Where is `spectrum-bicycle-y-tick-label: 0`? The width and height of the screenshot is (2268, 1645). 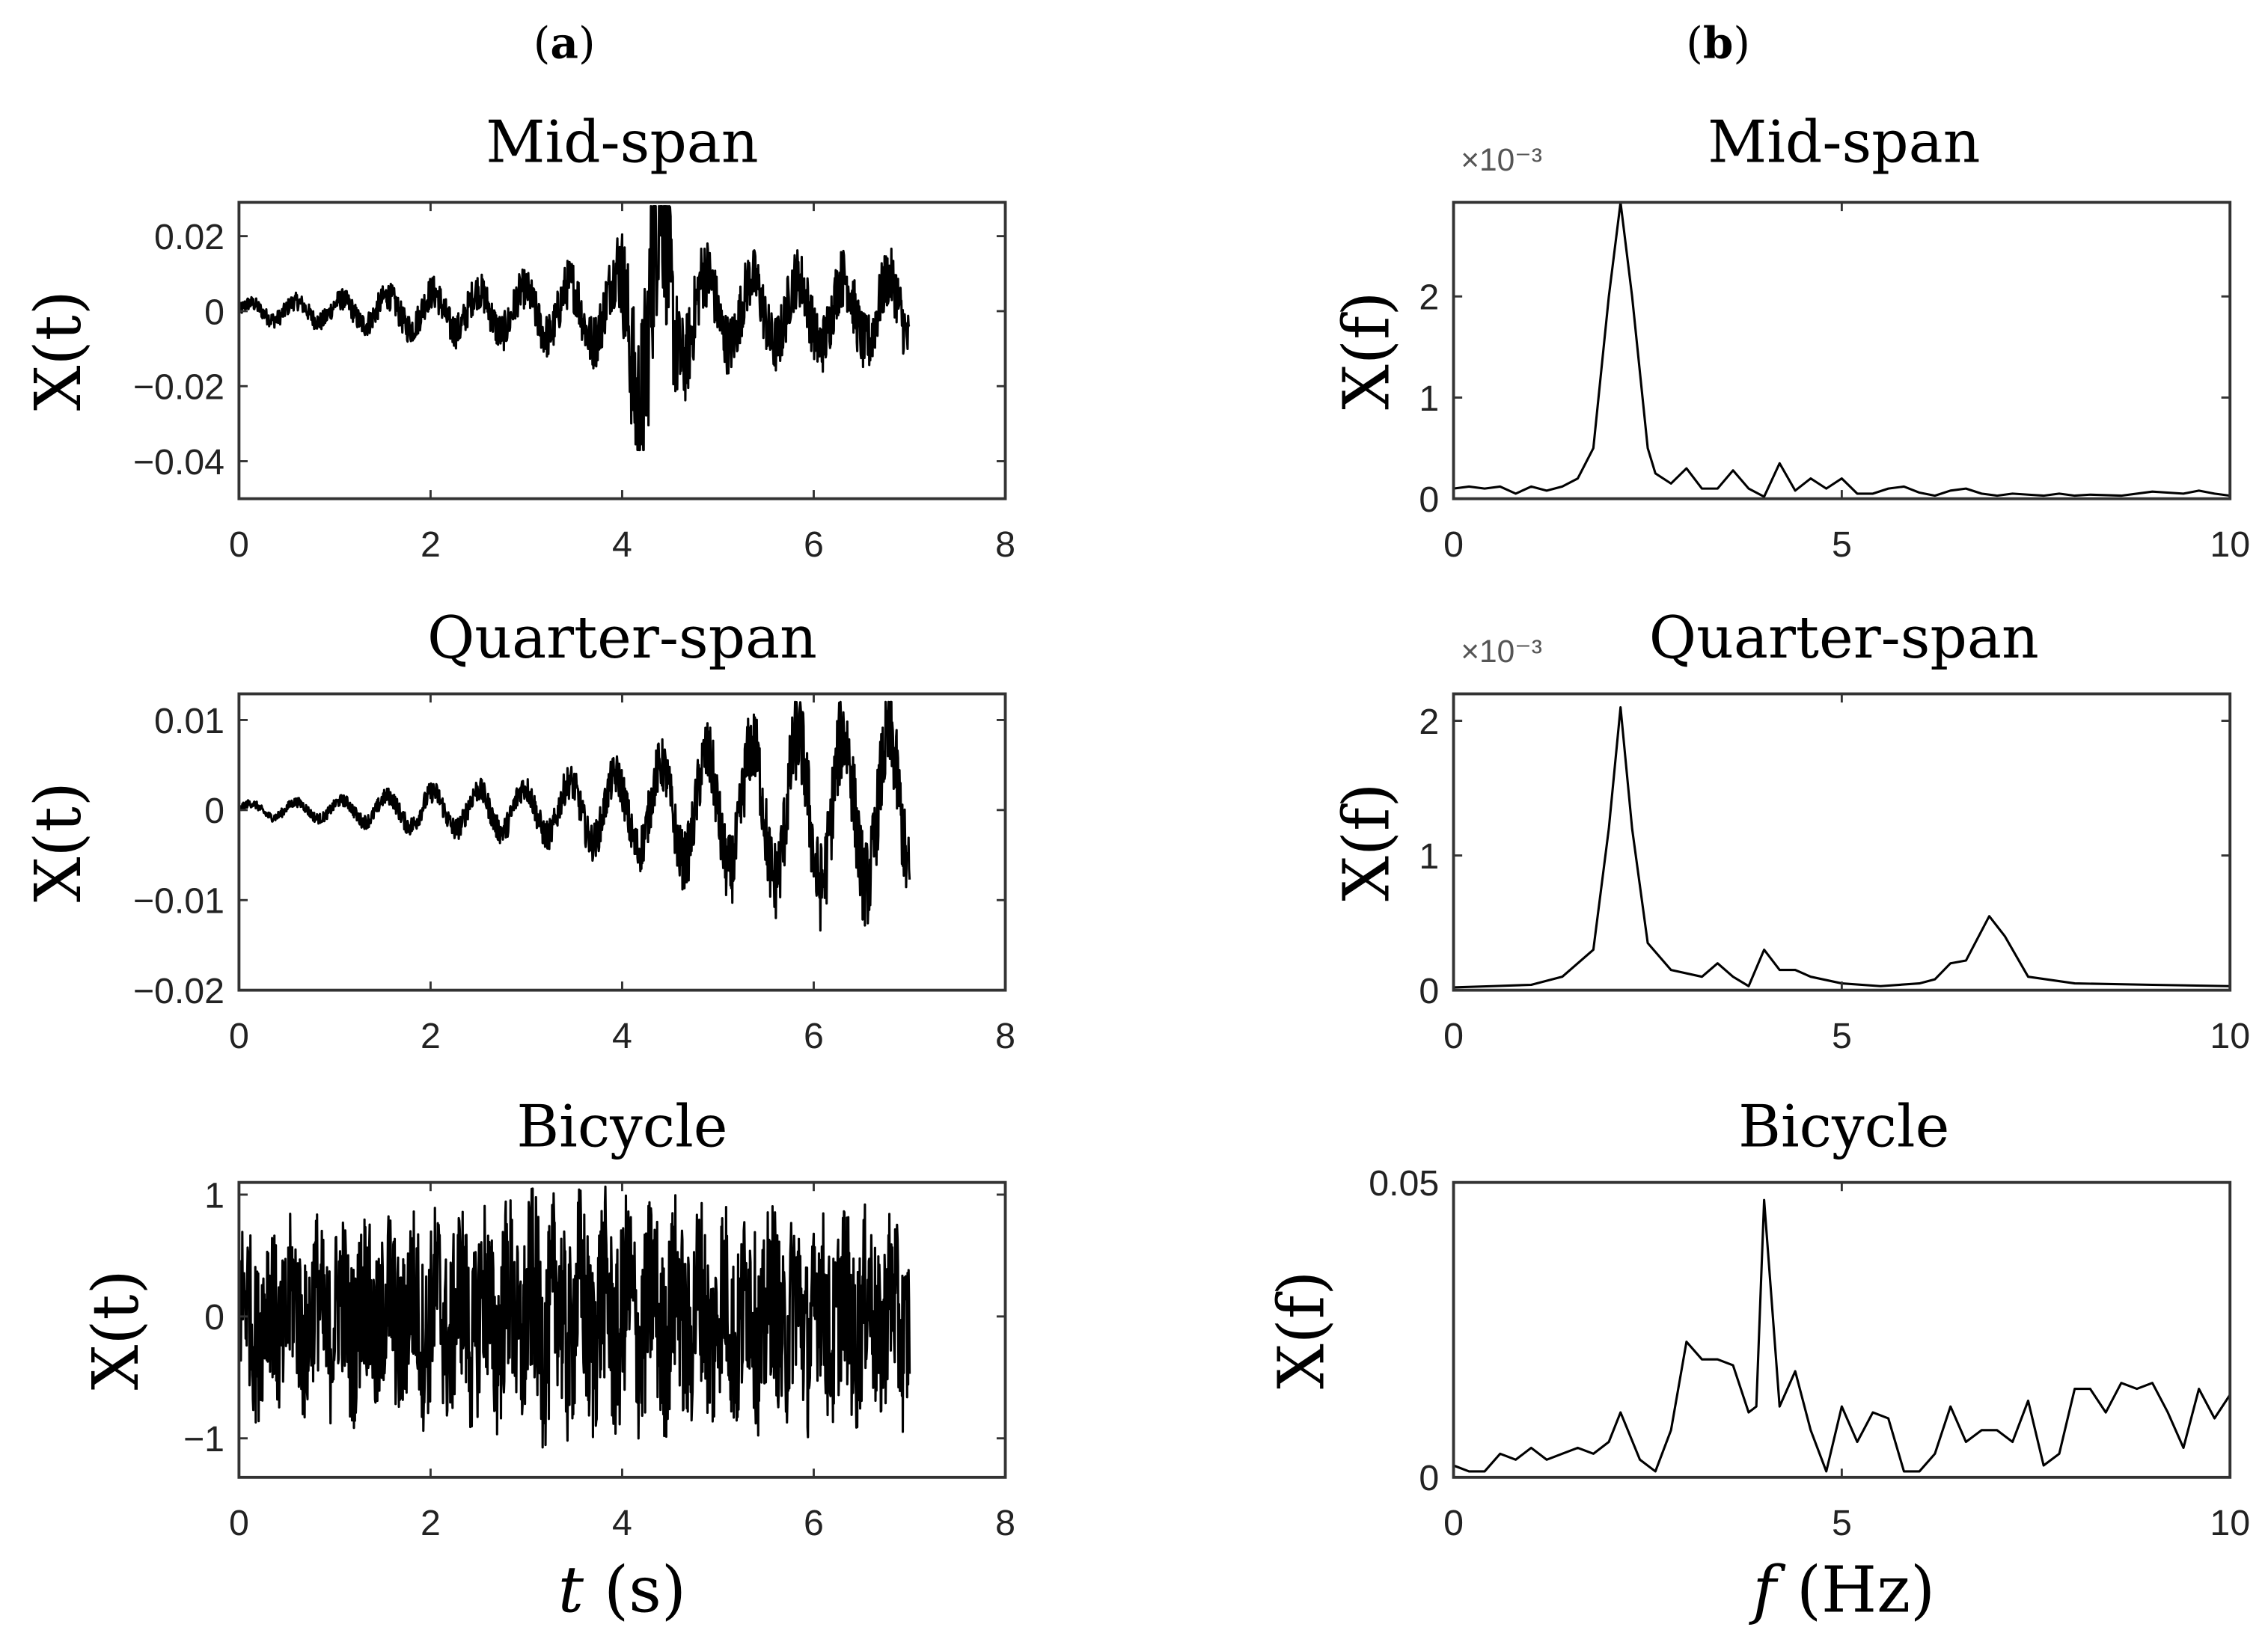
spectrum-bicycle-y-tick-label: 0 is located at coordinates (1429, 1478).